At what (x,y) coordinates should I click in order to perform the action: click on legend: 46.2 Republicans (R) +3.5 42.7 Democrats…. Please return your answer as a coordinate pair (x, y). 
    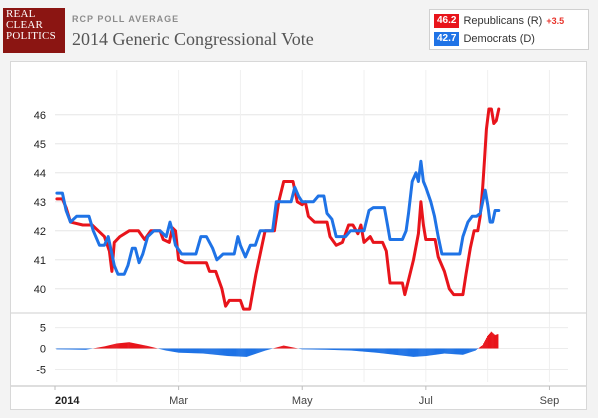
    Looking at the image, I should click on (509, 29).